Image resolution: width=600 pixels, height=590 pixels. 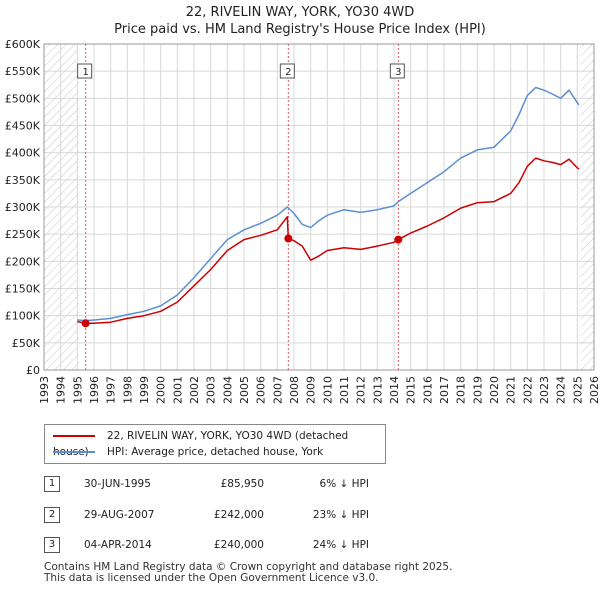 I want to click on x-tick-label: 2019, so click(x=477, y=390).